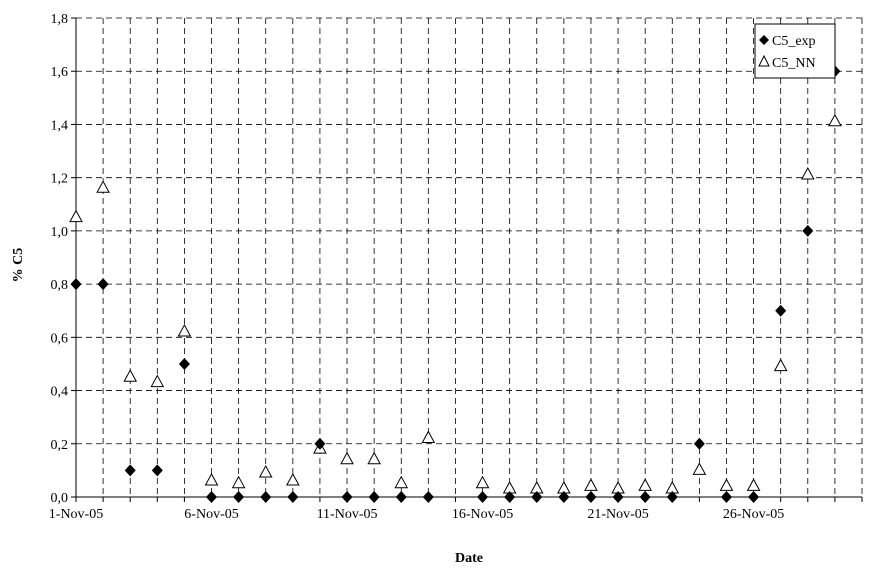  Describe the element at coordinates (60, 72) in the screenshot. I see `y-tick-label: 1,6` at that location.